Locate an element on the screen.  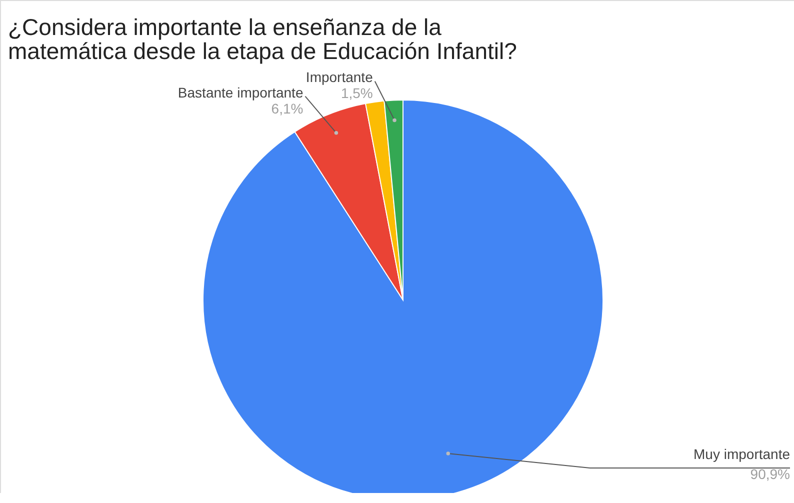
chart-title: ¿Considera importante la enseñanza de la matemática desde la etapa de Educación Infantil? is located at coordinates (262, 39).